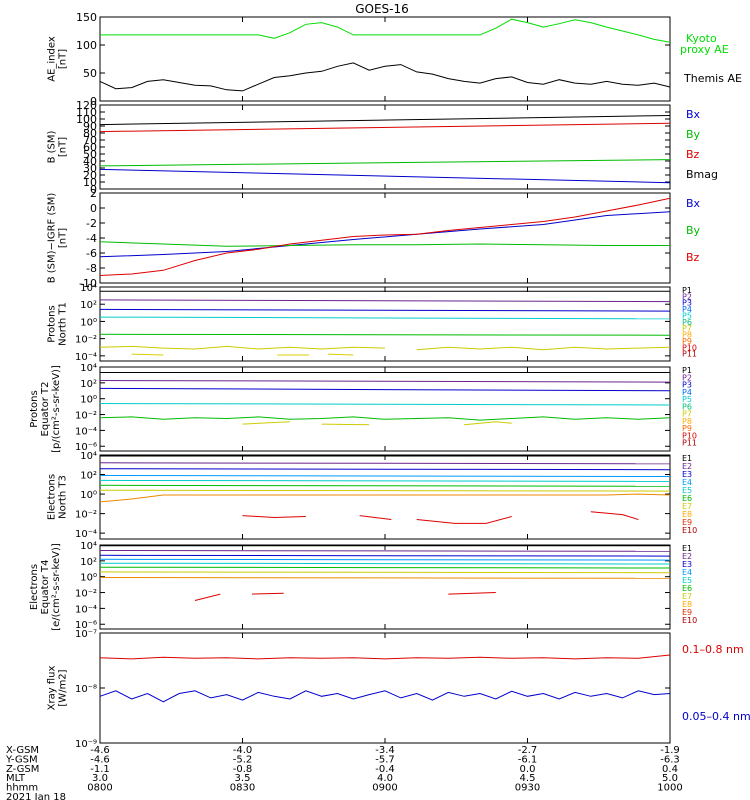  I want to click on legend-entry: By, so click(693, 230).